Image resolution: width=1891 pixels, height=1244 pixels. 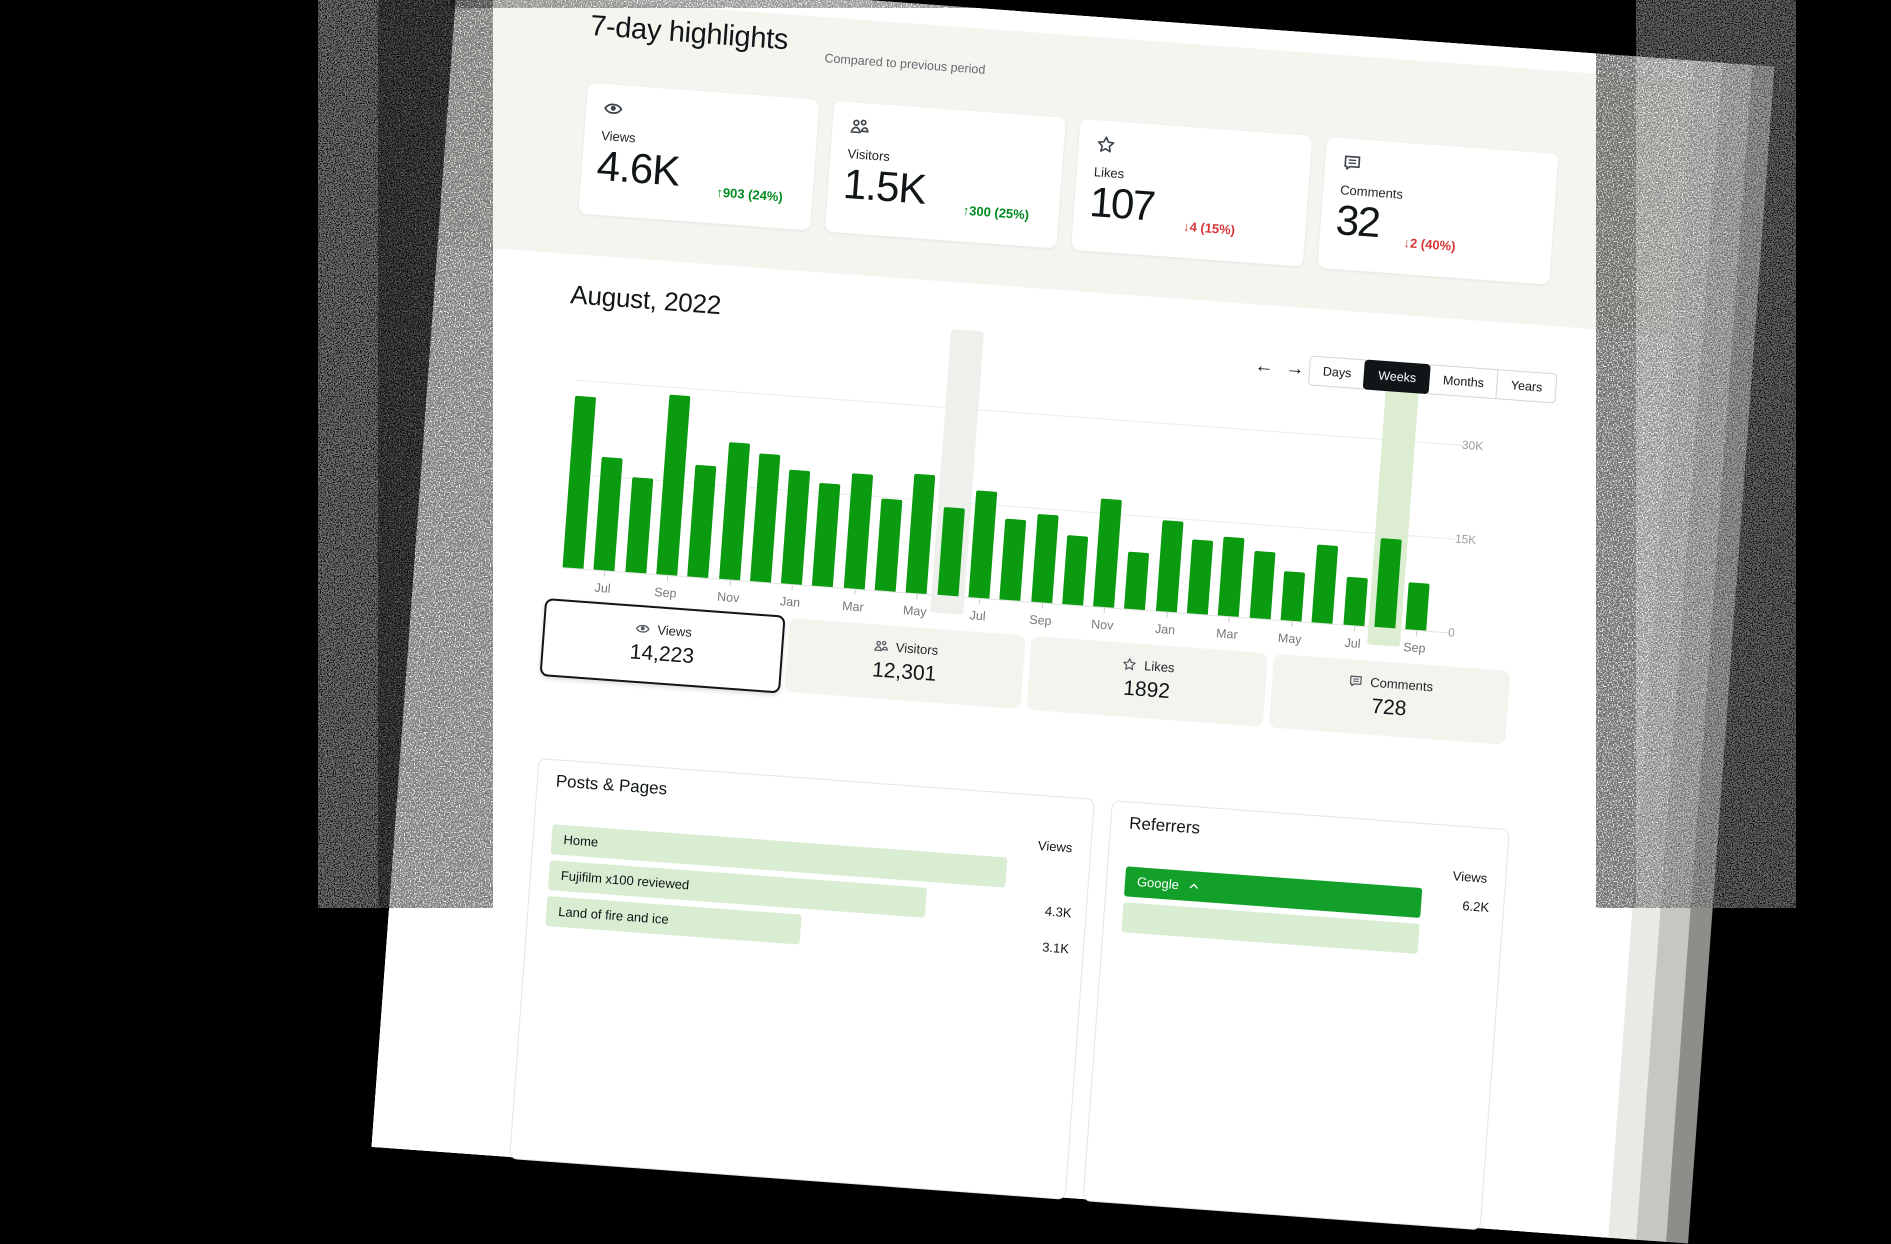 What do you see at coordinates (579, 482) in the screenshot?
I see `chart-bar-jun-2020` at bounding box center [579, 482].